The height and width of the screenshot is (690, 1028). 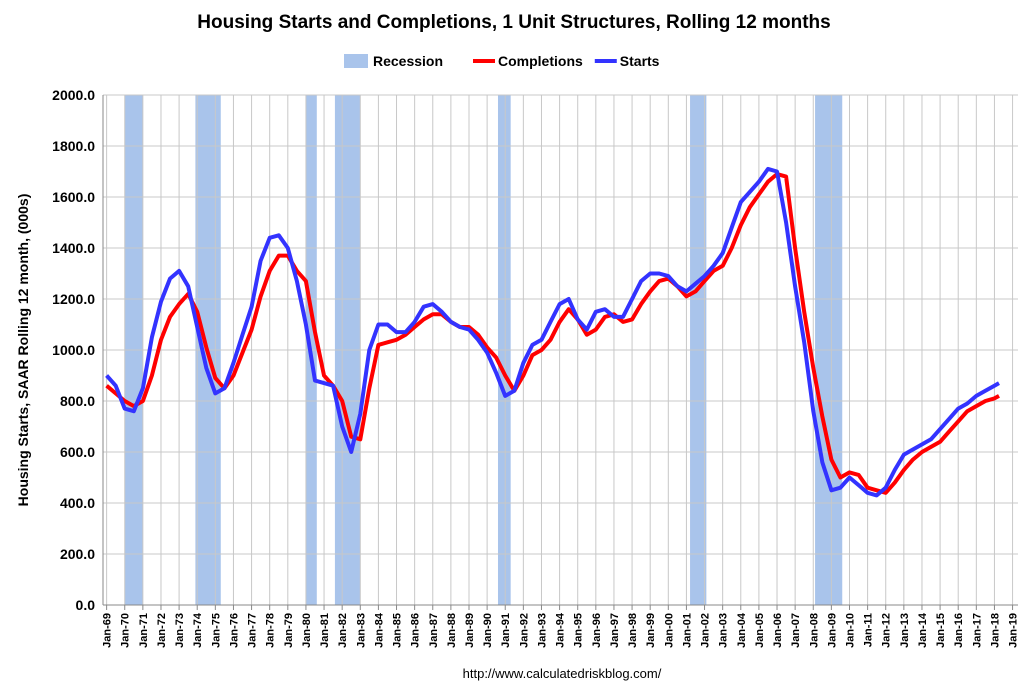 What do you see at coordinates (416, 630) in the screenshot?
I see `x-tick-label: Jan-86` at bounding box center [416, 630].